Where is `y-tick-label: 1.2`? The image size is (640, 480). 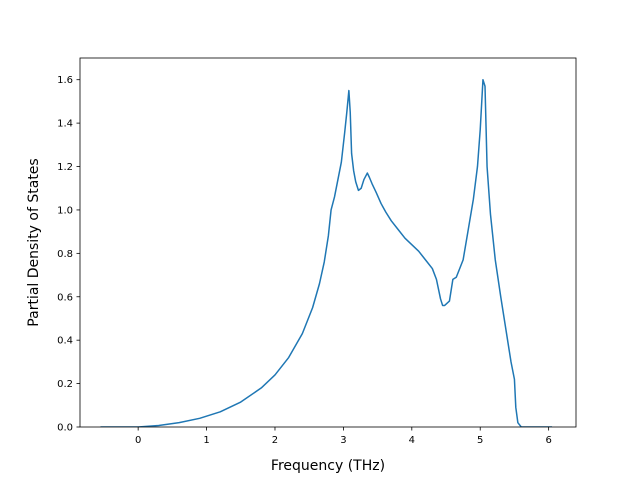 y-tick-label: 1.2 is located at coordinates (65, 167).